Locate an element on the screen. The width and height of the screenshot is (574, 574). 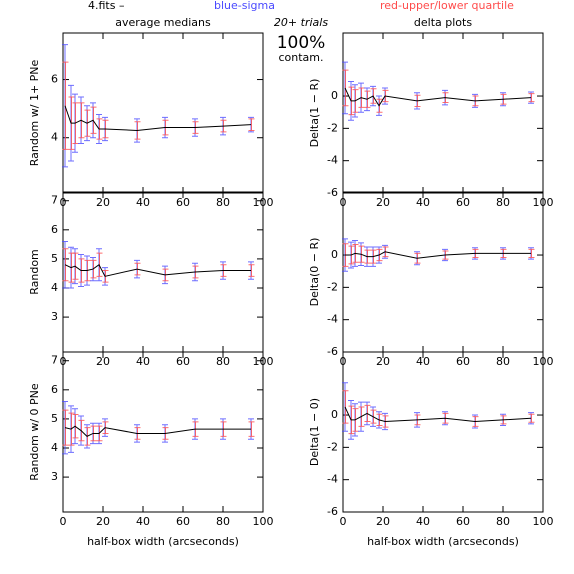
file-label: 4.fits – is located at coordinates (106, 6).